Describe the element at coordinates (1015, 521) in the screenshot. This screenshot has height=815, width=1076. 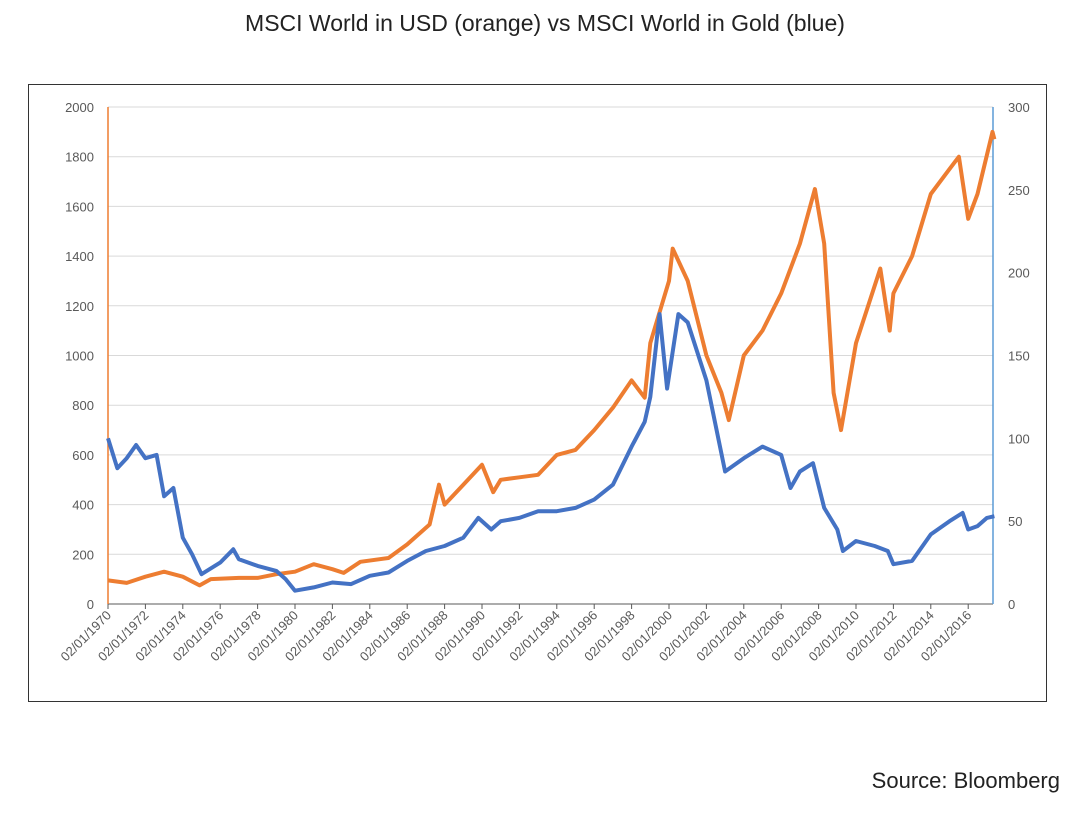
I see `y-right-tick-label: 50` at that location.